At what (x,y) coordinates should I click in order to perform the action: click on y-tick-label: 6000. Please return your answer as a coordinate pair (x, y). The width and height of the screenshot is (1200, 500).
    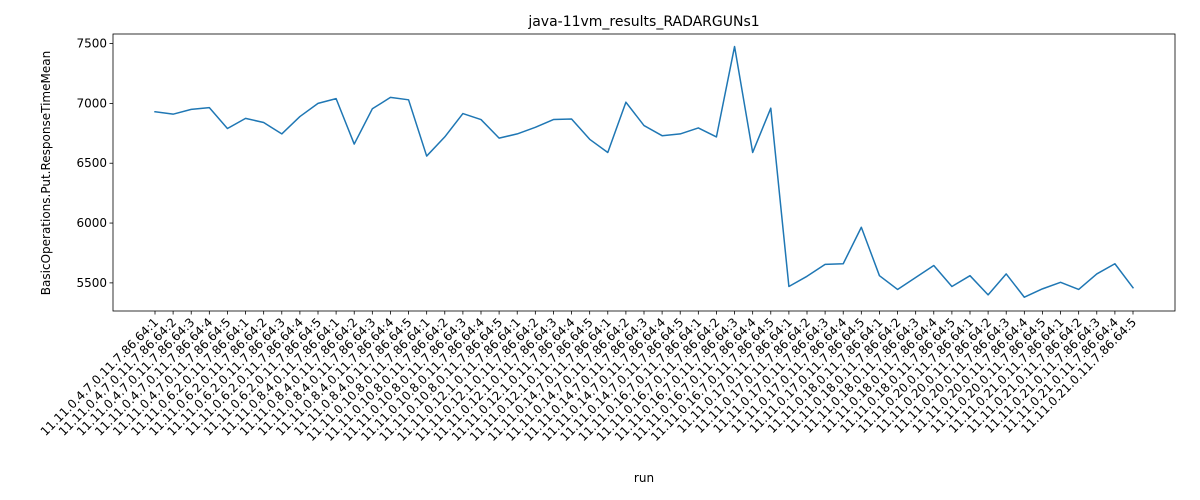
    Looking at the image, I should click on (91, 223).